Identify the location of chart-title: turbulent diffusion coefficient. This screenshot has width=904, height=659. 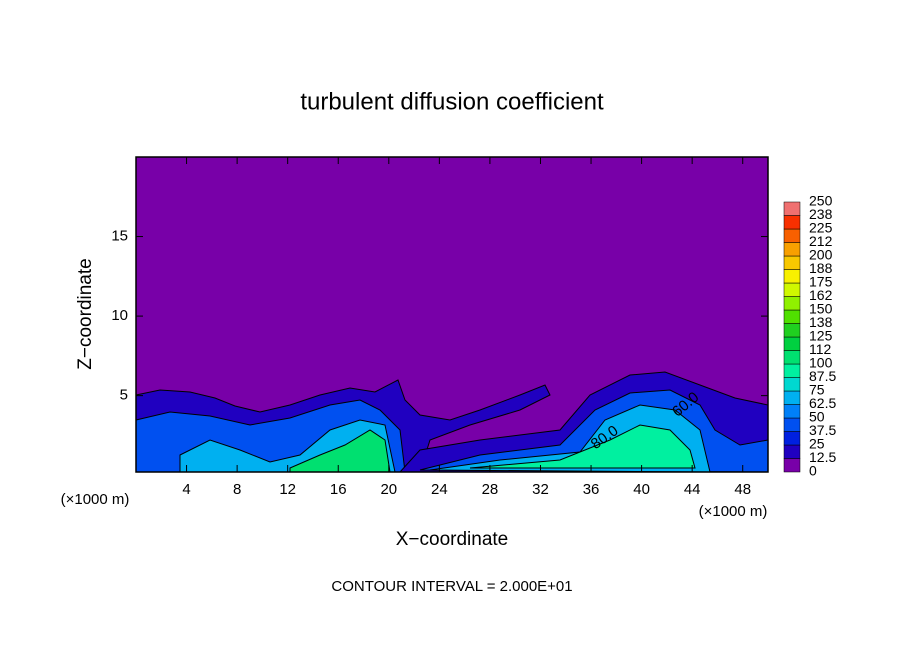
(452, 101).